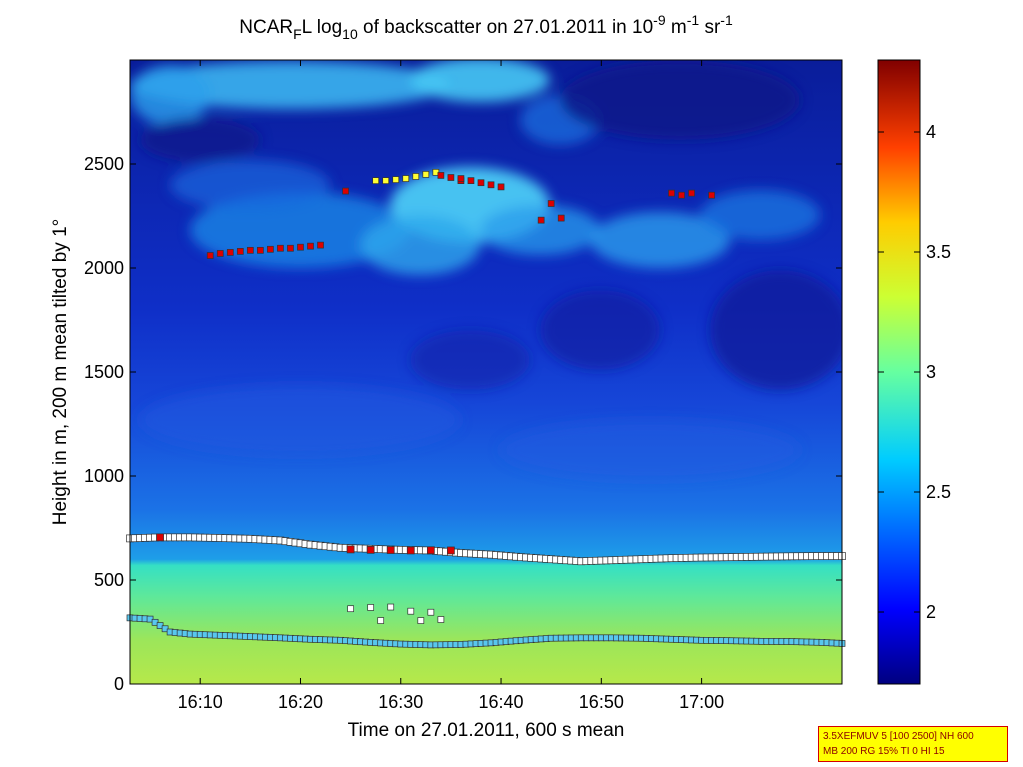 Image resolution: width=1023 pixels, height=767 pixels. What do you see at coordinates (486, 549) in the screenshot?
I see `marker-series-layer-700m` at bounding box center [486, 549].